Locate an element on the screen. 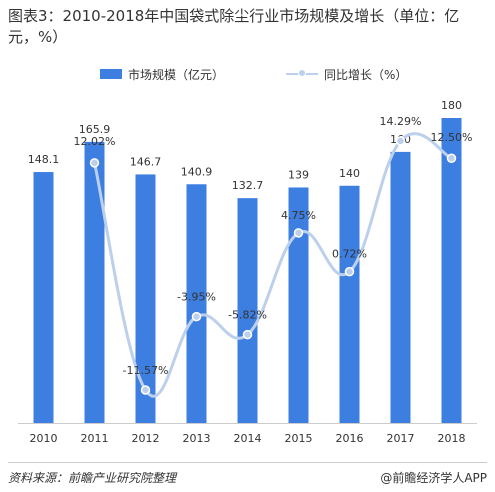 The width and height of the screenshot is (495, 492). footer: 资料来源：前瞻产业研究院整理 @前瞻经济学人APP is located at coordinates (247, 477).